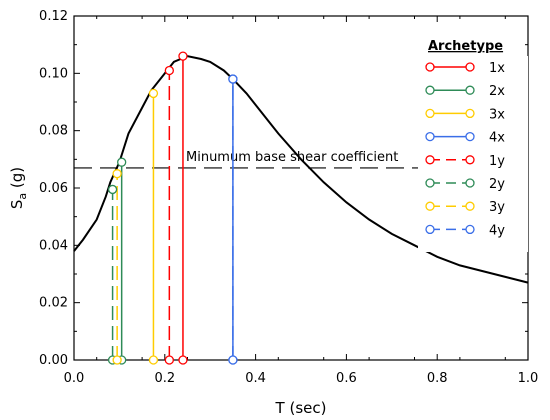 The image size is (550, 420). Describe the element at coordinates (53, 245) in the screenshot. I see `y-tick-label: 0.04` at that location.